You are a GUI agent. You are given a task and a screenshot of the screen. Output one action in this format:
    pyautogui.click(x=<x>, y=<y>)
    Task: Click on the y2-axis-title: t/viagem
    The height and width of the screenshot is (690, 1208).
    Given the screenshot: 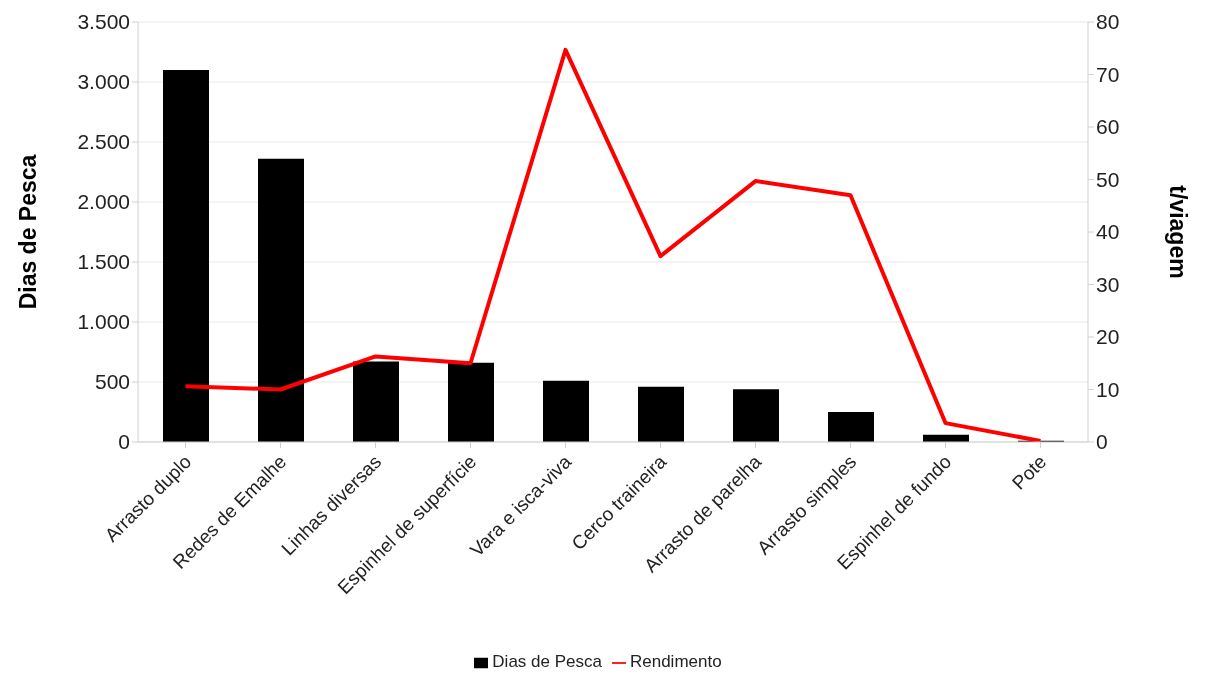 What is the action you would take?
    pyautogui.click(x=1177, y=232)
    